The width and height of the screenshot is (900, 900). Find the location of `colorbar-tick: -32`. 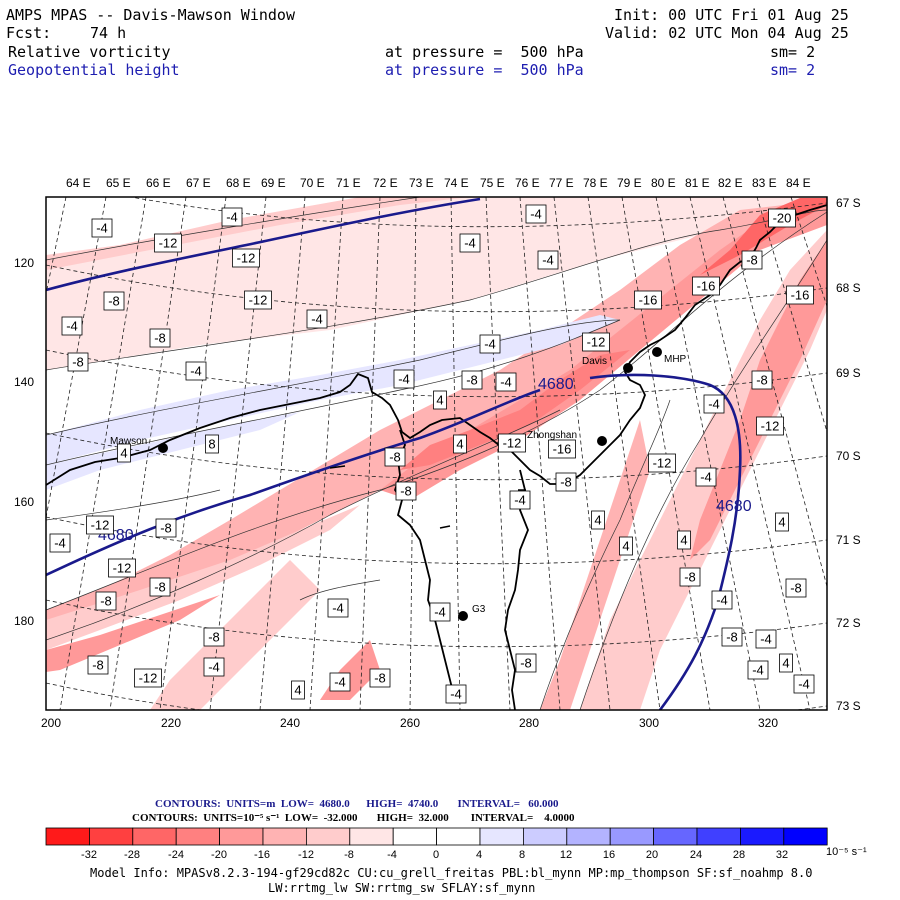

colorbar-tick: -32 is located at coordinates (89, 855).